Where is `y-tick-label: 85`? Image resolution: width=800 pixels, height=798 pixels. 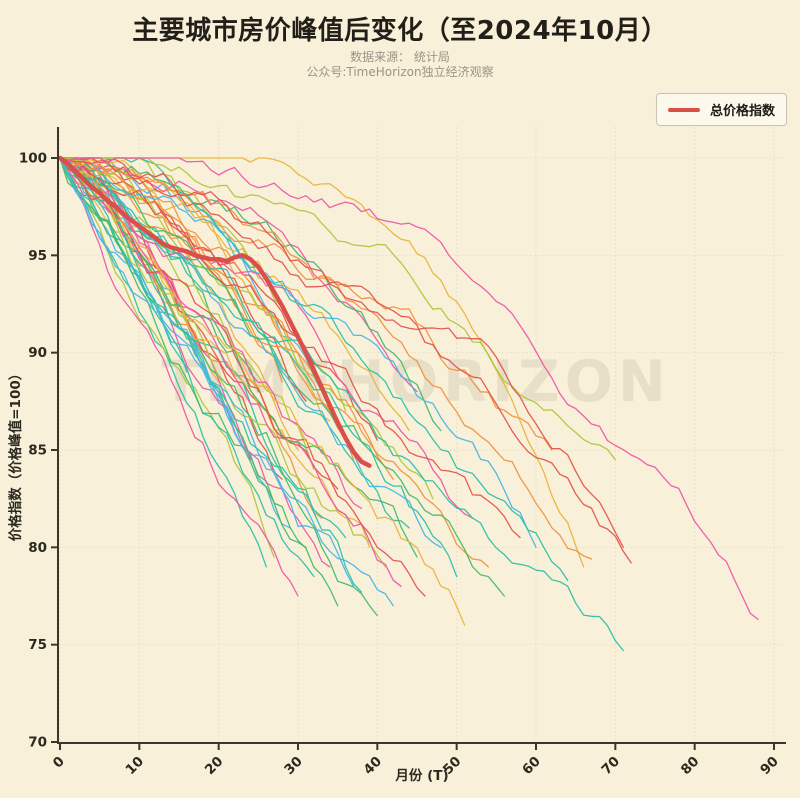
y-tick-label: 85 is located at coordinates (37, 450).